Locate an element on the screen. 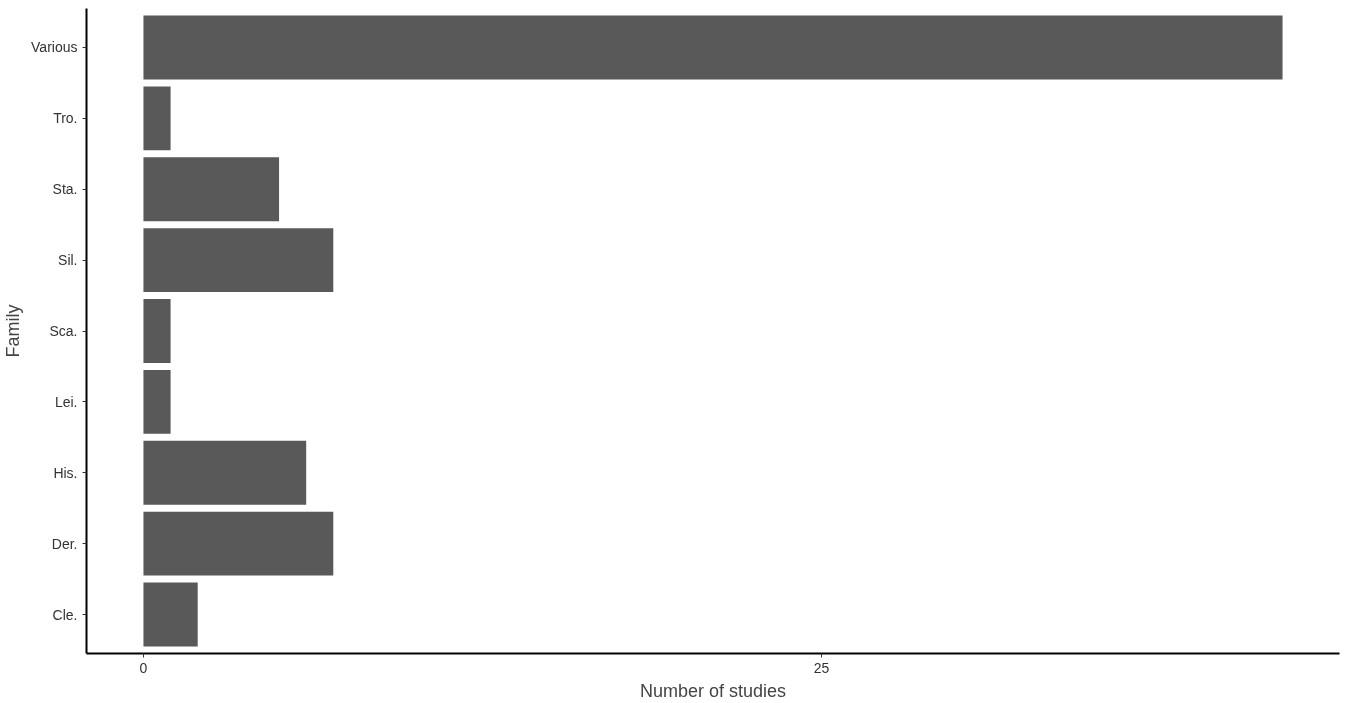 This screenshot has height=703, width=1351. y-axis-title: Family is located at coordinates (13, 331).